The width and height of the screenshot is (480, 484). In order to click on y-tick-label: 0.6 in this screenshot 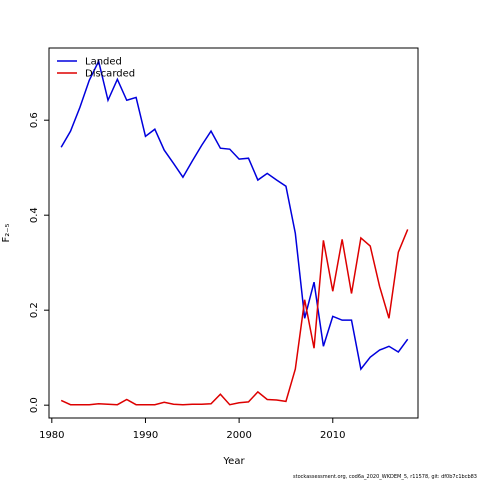, I will do `click(34, 120)`.